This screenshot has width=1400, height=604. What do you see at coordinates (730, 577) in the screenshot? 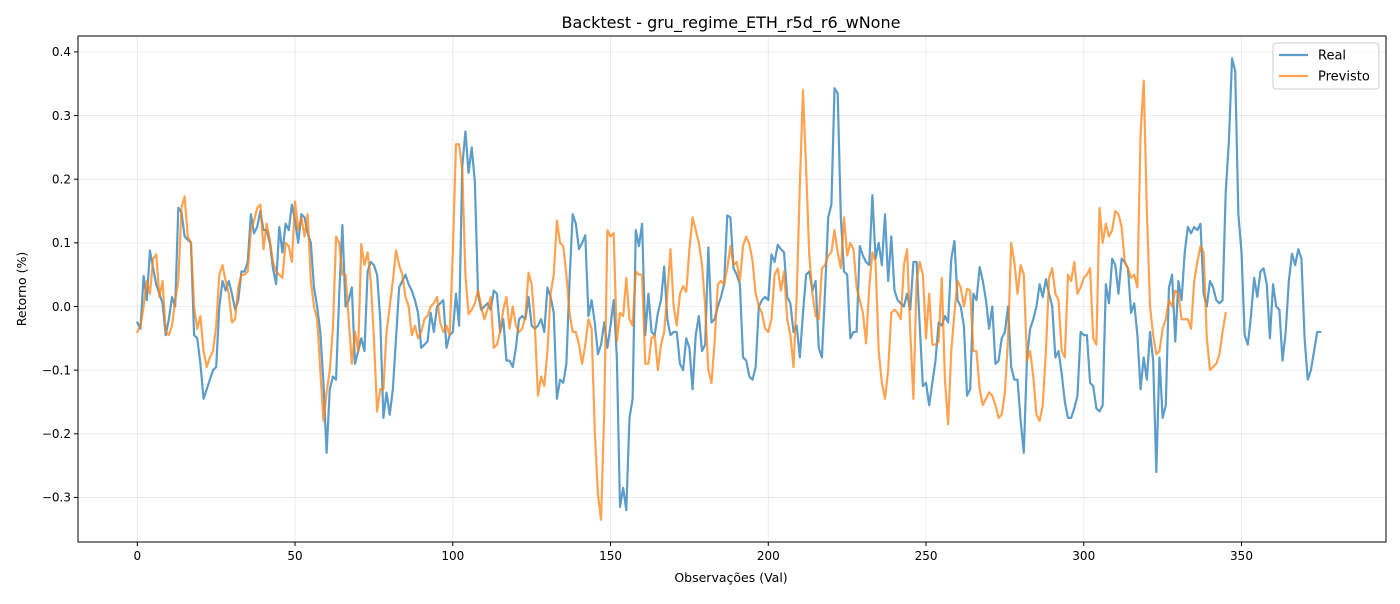
I see `x-axis-label: Observações (Val)` at bounding box center [730, 577].